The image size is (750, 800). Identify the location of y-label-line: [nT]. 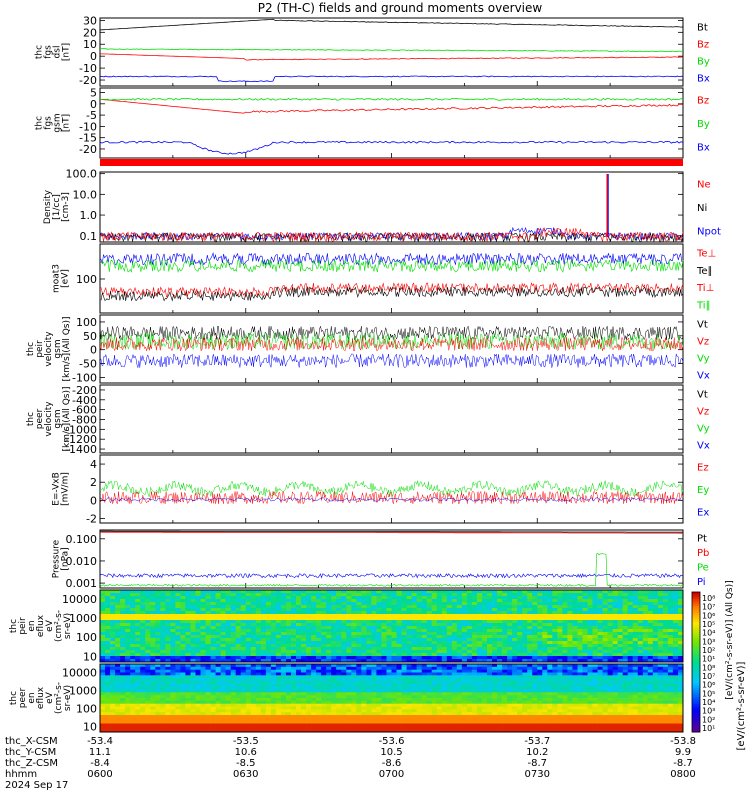
(67, 52).